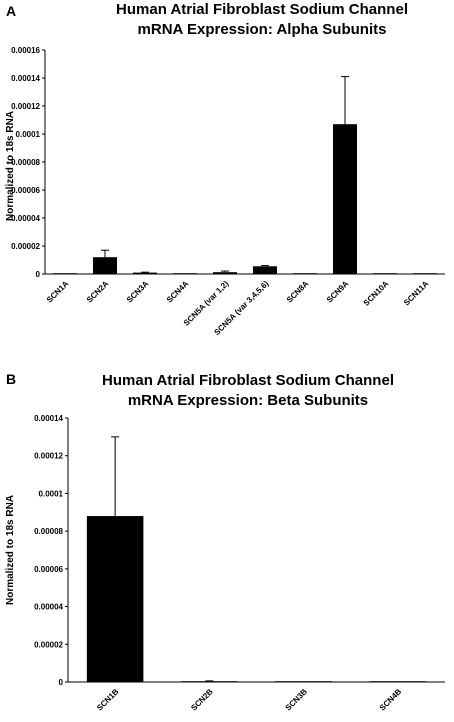  I want to click on chart-b-error-bars, so click(162, 559).